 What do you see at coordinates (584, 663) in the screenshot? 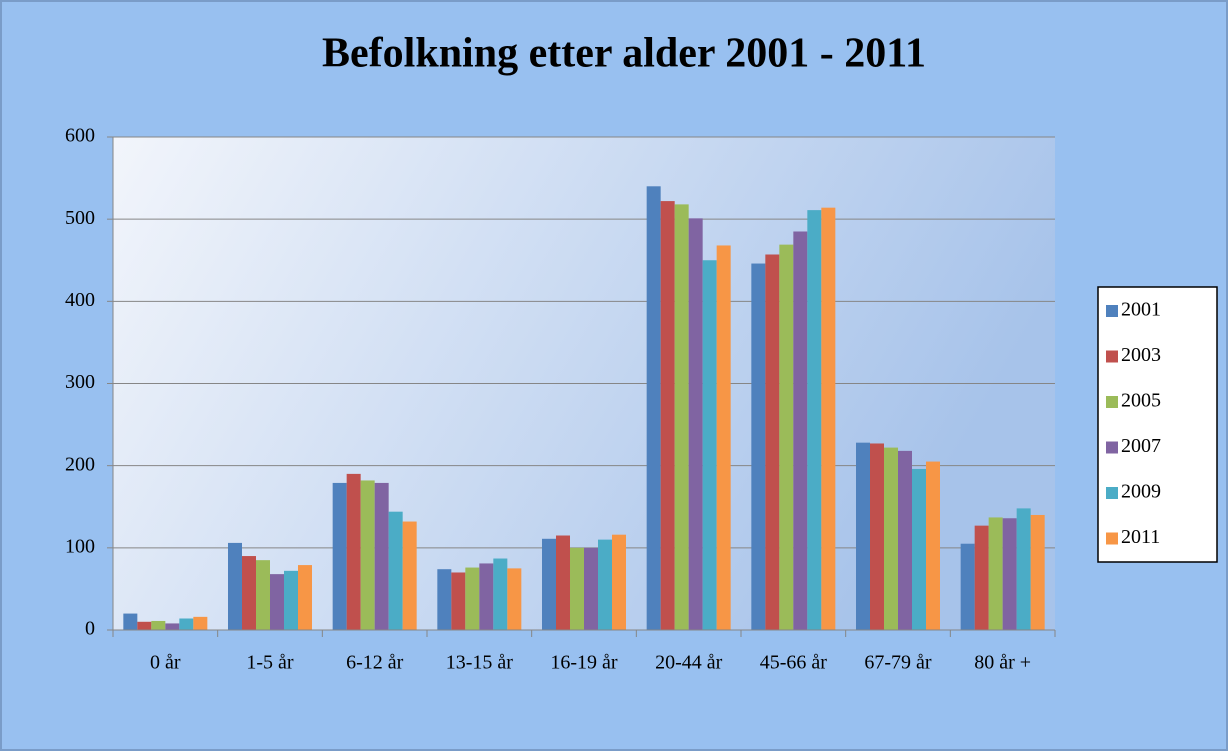
I see `x-tick-label: 16-19 år` at bounding box center [584, 663].